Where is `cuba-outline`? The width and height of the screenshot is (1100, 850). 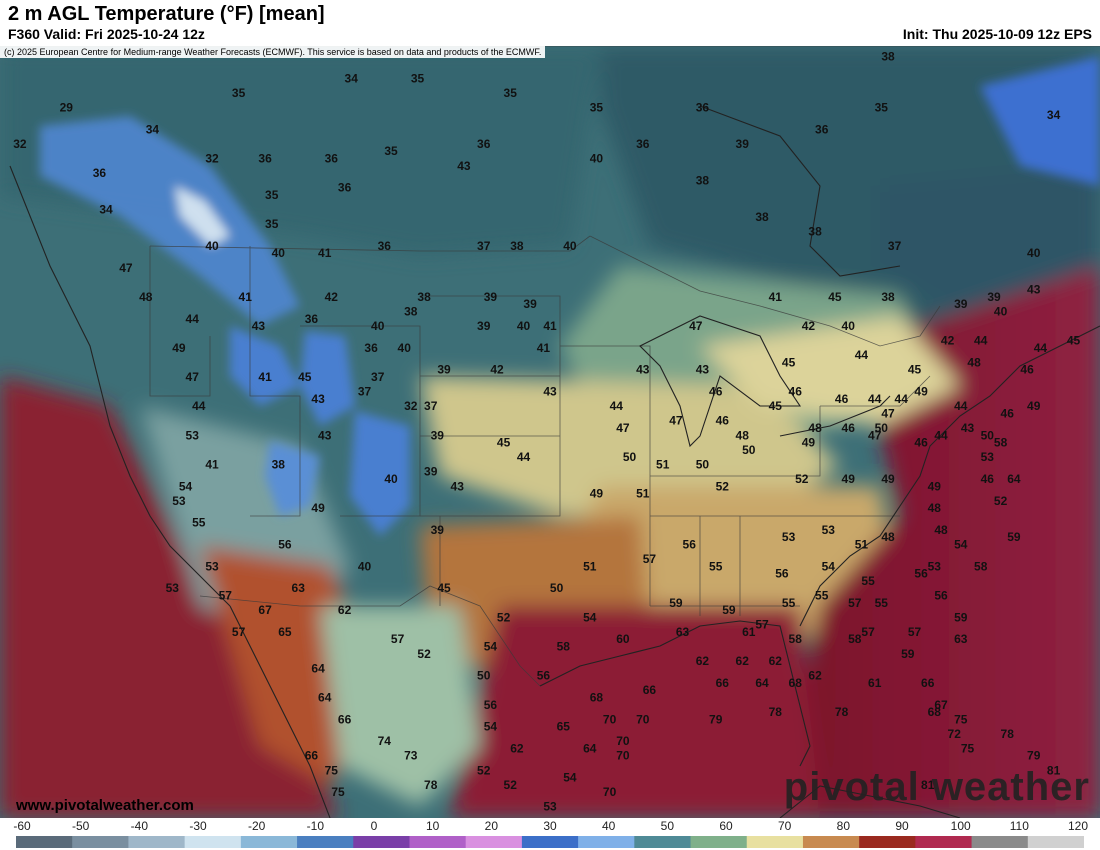
cuba-outline is located at coordinates (870, 801).